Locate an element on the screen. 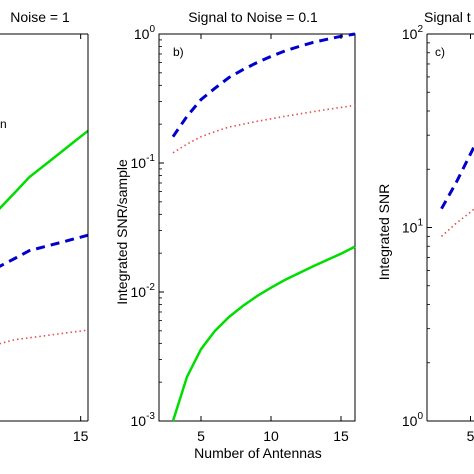  panel-b-label: b) is located at coordinates (178, 52).